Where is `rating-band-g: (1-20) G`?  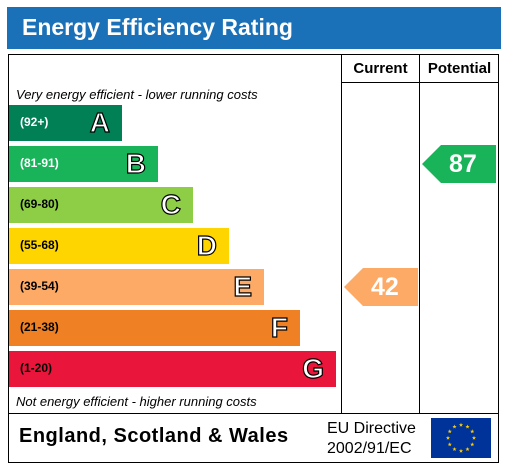
rating-band-g: (1-20) G is located at coordinates (172, 369).